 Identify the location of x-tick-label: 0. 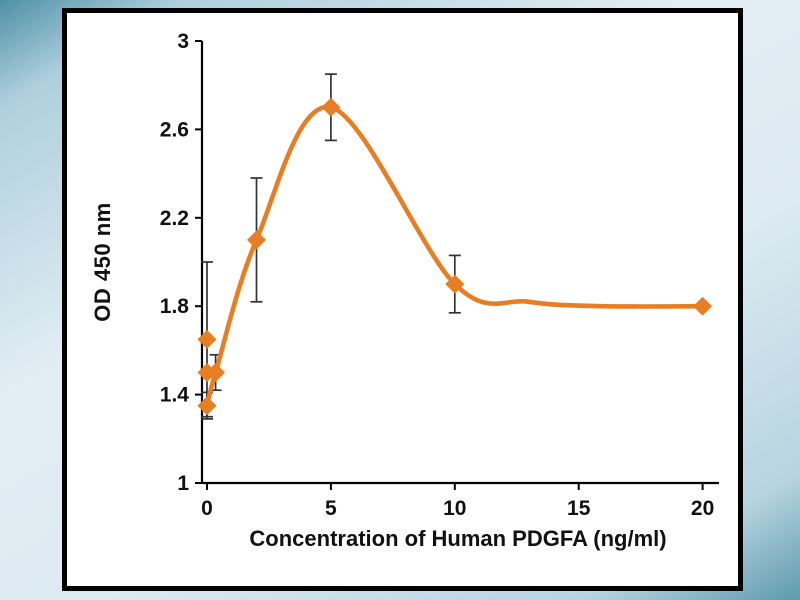
(207, 508).